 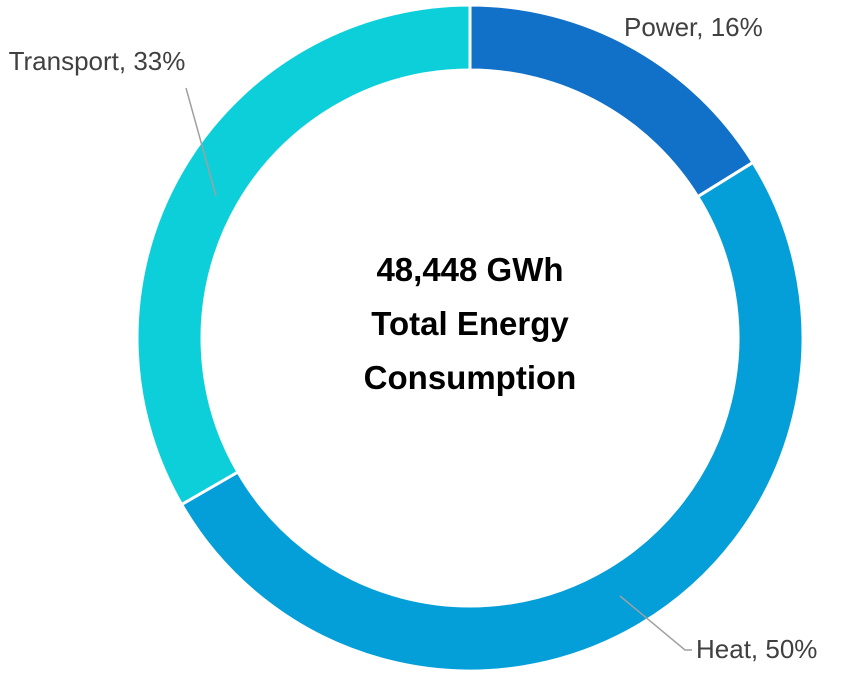 What do you see at coordinates (470, 323) in the screenshot?
I see `center-title: 48,448 GWh Total Energy Consumption` at bounding box center [470, 323].